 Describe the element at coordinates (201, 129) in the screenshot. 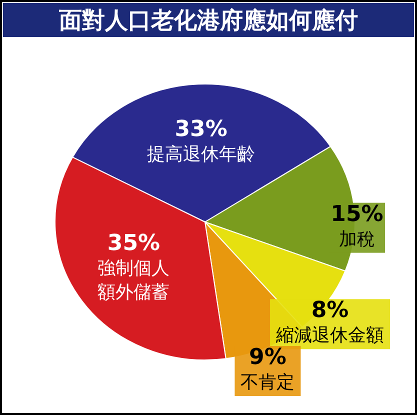

I see `data-label: 33%` at that location.